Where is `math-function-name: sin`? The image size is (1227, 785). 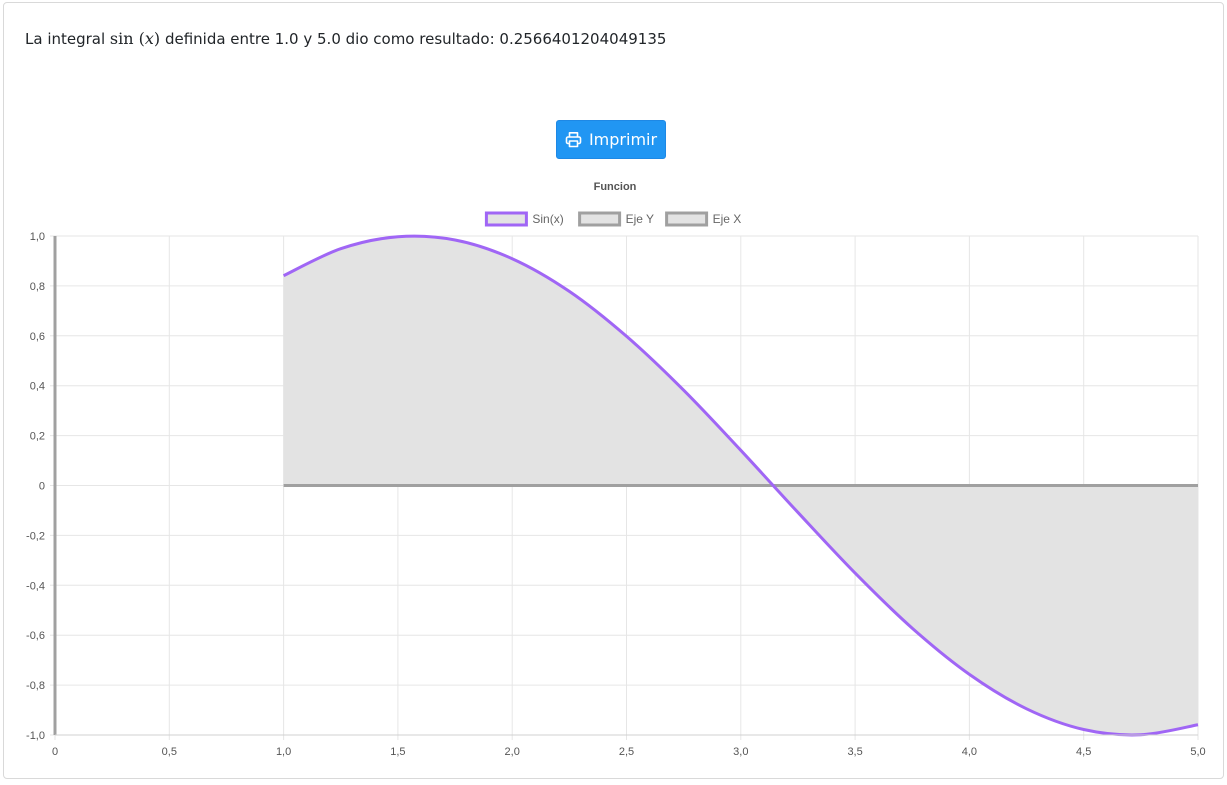 math-function-name: sin is located at coordinates (121, 38).